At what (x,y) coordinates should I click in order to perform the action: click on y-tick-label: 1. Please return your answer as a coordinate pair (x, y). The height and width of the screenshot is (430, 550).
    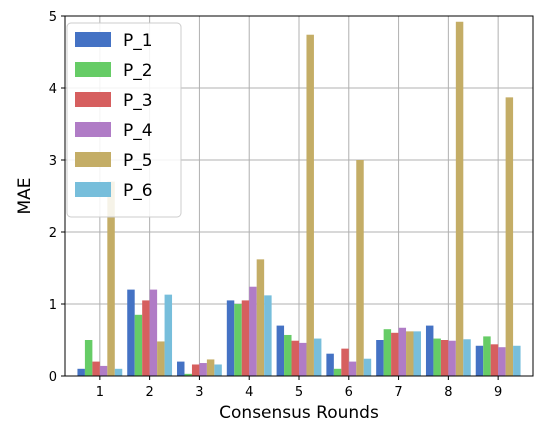
    Looking at the image, I should click on (53, 305).